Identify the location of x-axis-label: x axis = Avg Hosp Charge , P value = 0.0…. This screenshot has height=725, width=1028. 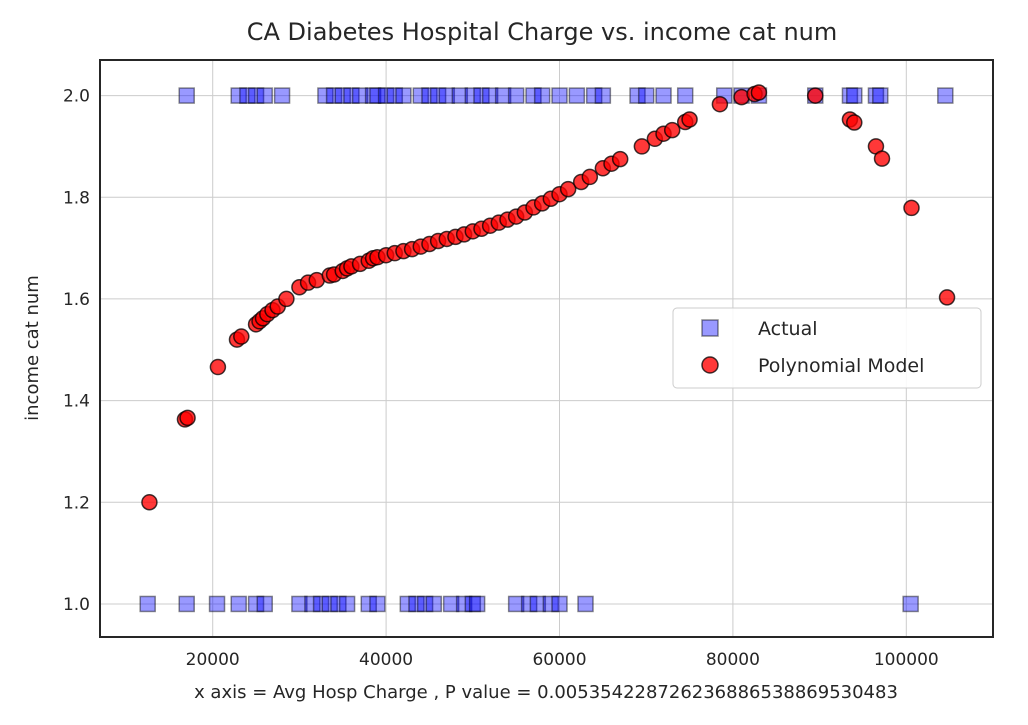
(546, 692).